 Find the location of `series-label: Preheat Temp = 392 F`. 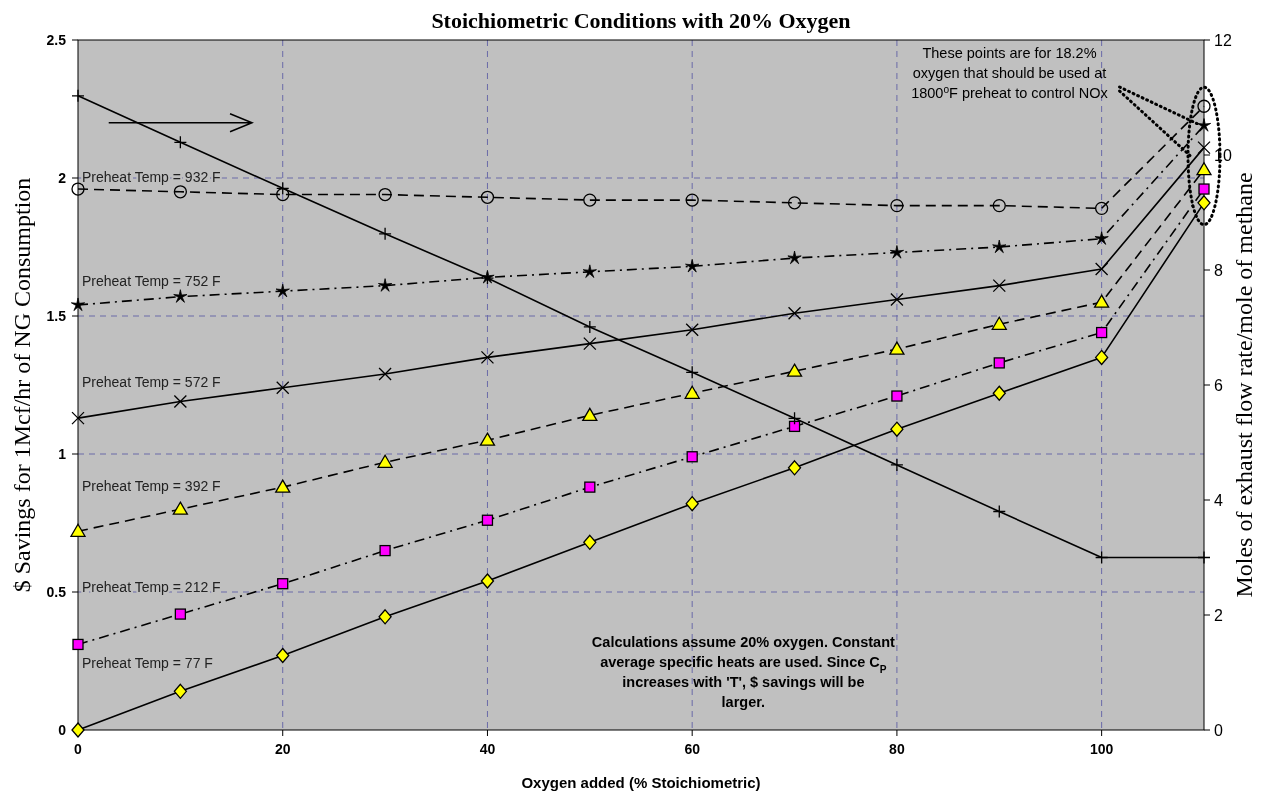

series-label: Preheat Temp = 392 F is located at coordinates (151, 486).